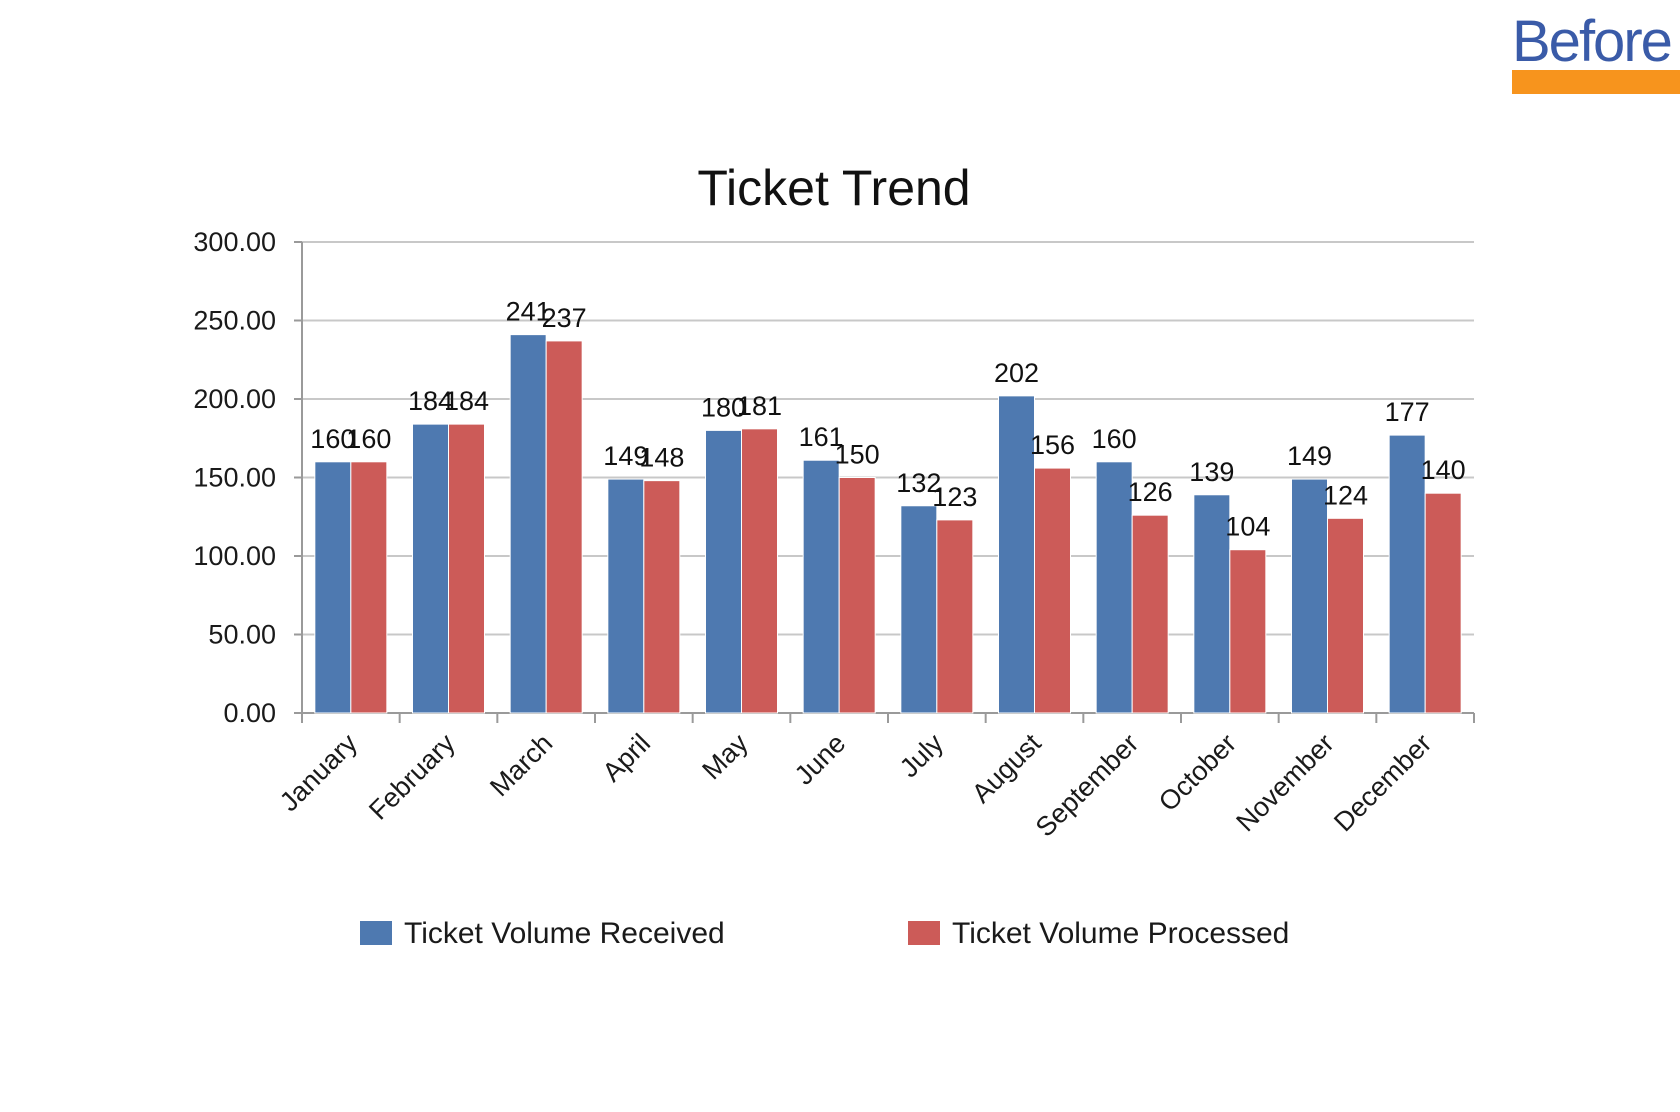 This screenshot has height=1112, width=1680. I want to click on x-tick-label-november: November, so click(1284, 782).